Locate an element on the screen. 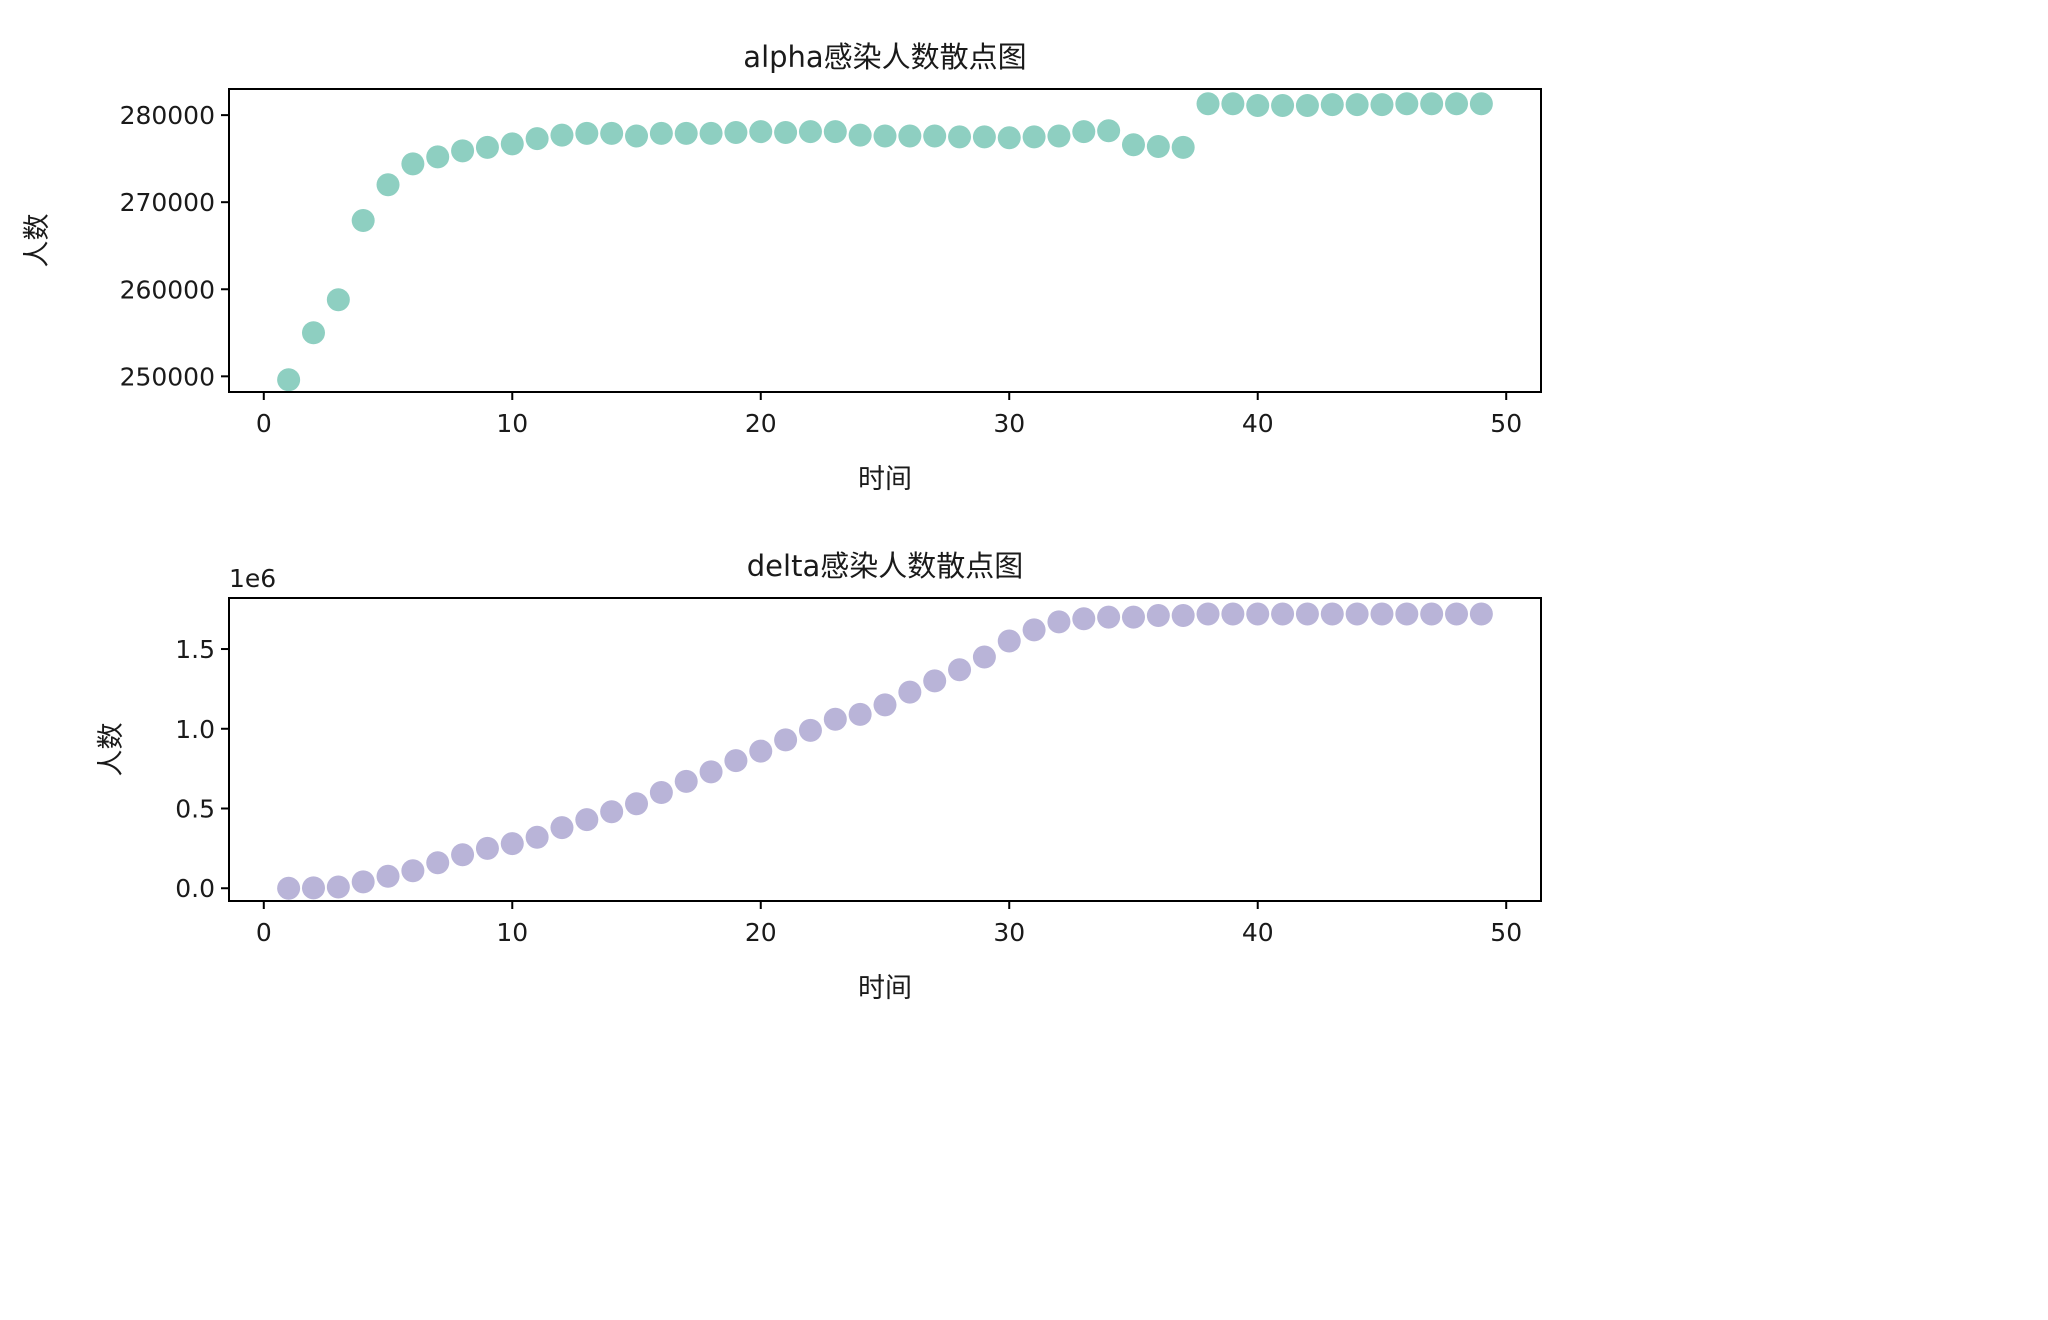 The height and width of the screenshot is (1320, 2048). y-tick-label: 0.5 is located at coordinates (195, 809).